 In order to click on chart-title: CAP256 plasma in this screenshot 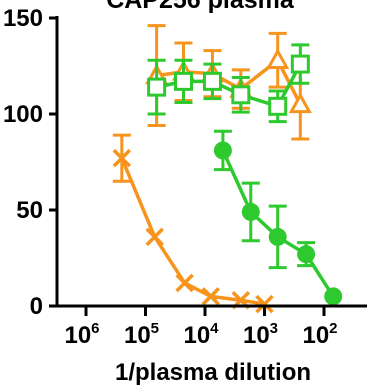, I will do `click(200, 7)`.